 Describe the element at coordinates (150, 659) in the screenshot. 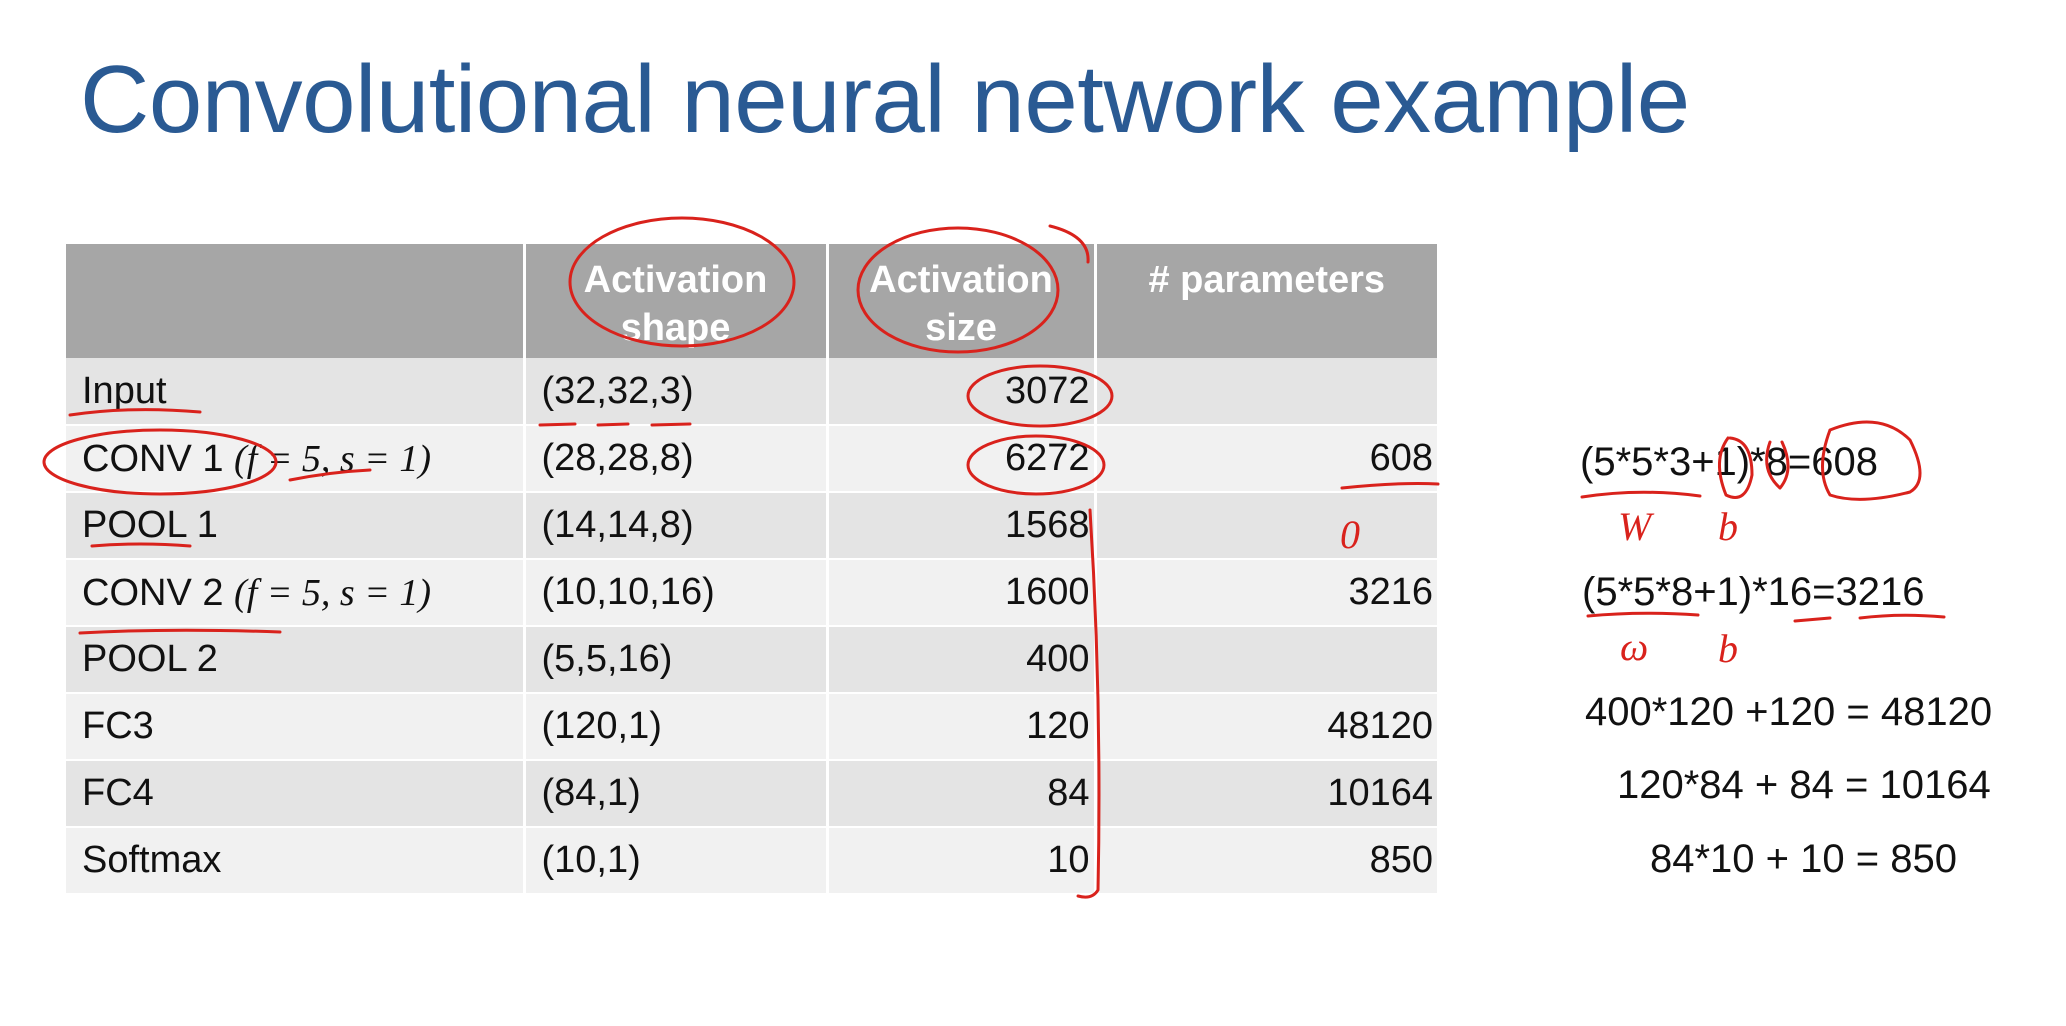

I see `layer-label: POOL 2` at that location.